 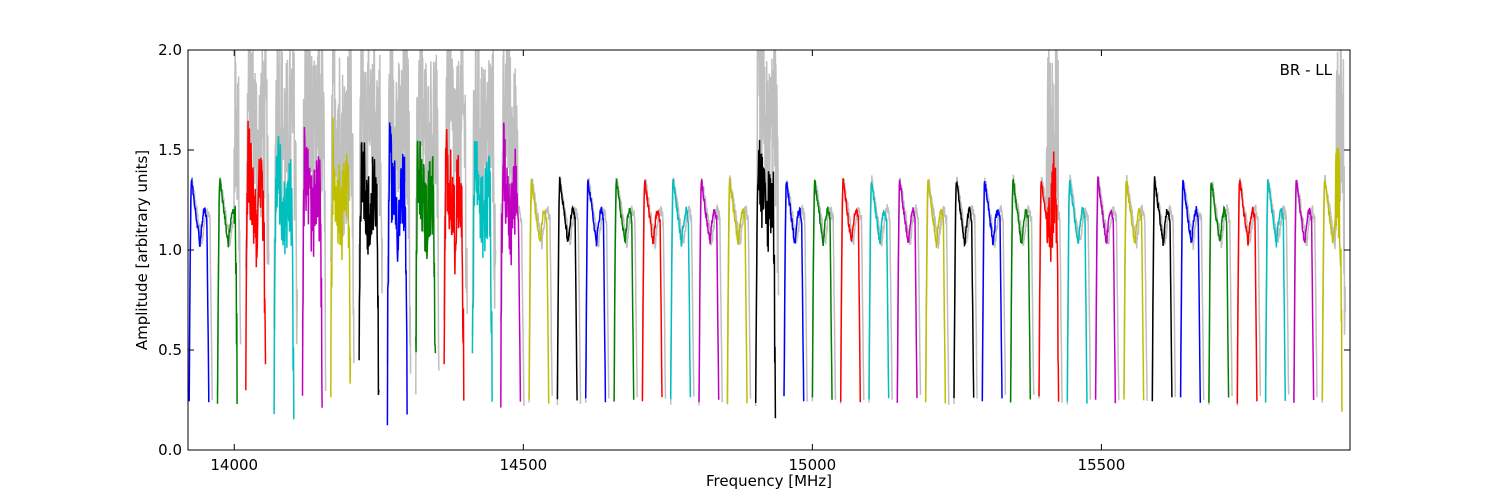 What do you see at coordinates (170, 450) in the screenshot?
I see `y-tick-label: 0.0` at bounding box center [170, 450].